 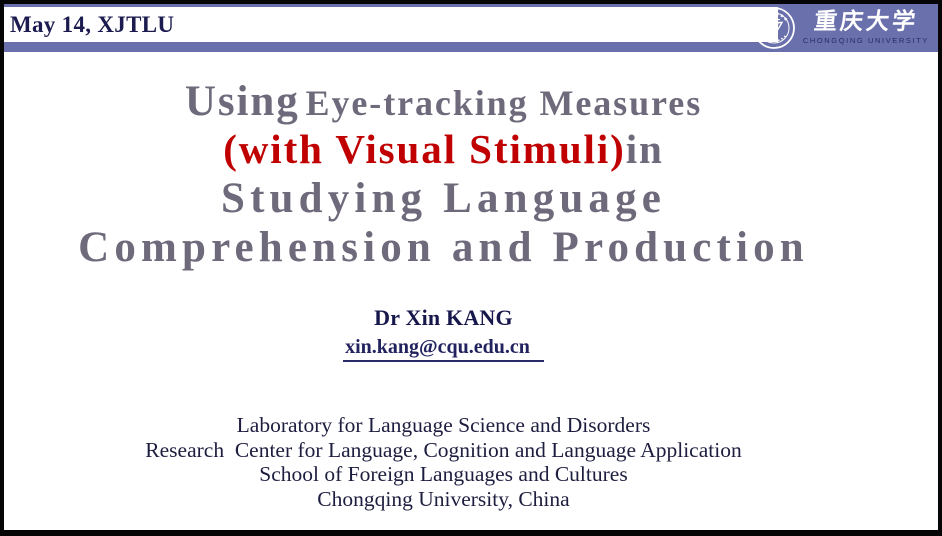 I want to click on title-line2-tail: in, so click(x=644, y=149).